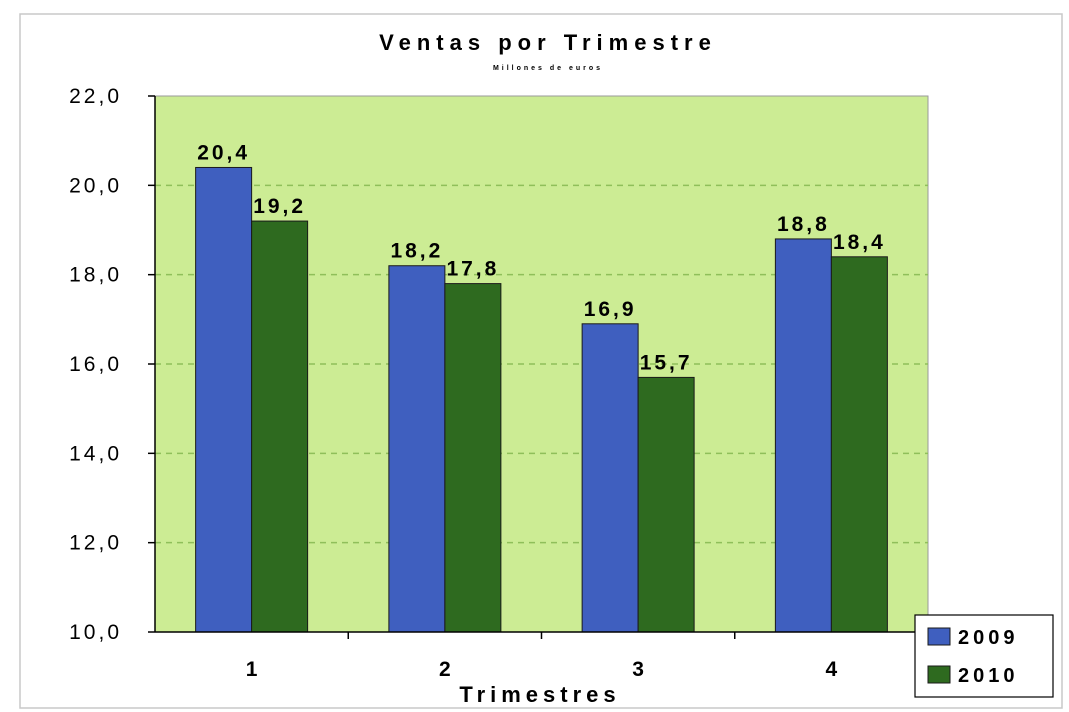 This screenshot has height=712, width=1069. I want to click on legend-label: 2009, so click(988, 638).